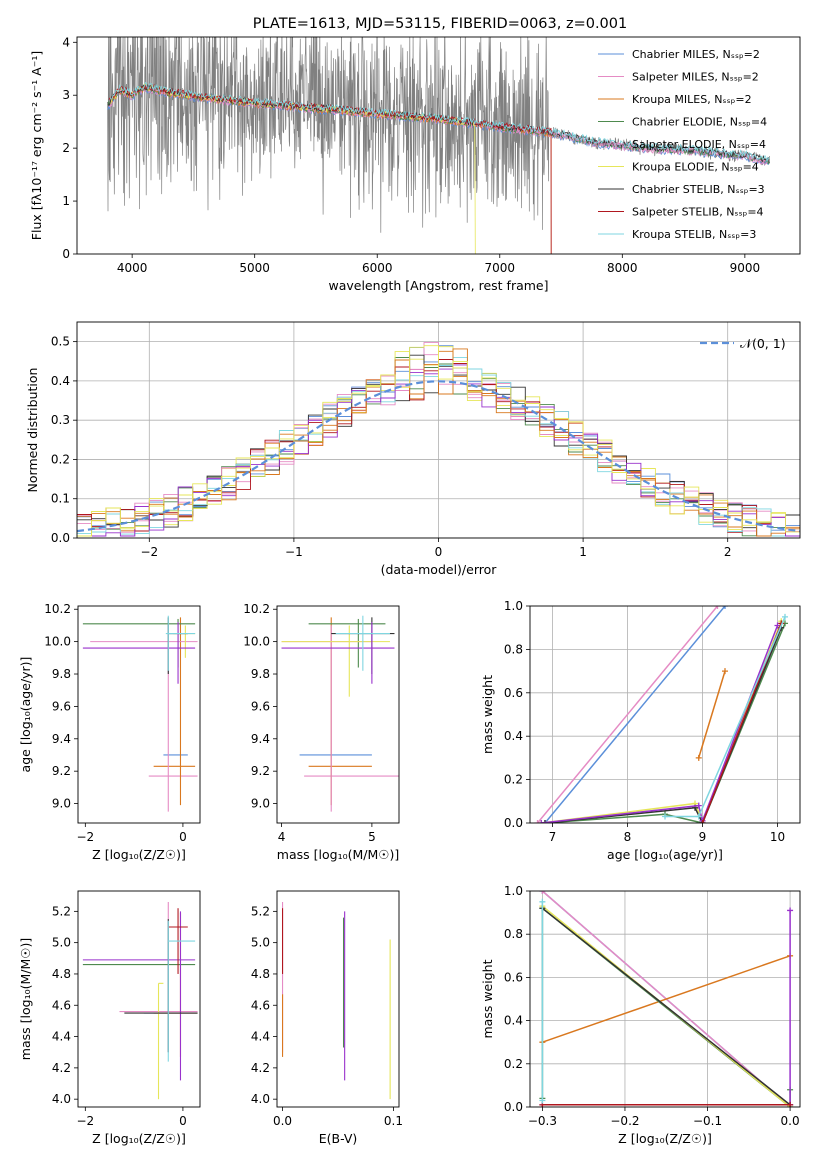 The image size is (819, 1170). What do you see at coordinates (553, 837) in the screenshot?
I see `x-tick-label: 7` at bounding box center [553, 837].